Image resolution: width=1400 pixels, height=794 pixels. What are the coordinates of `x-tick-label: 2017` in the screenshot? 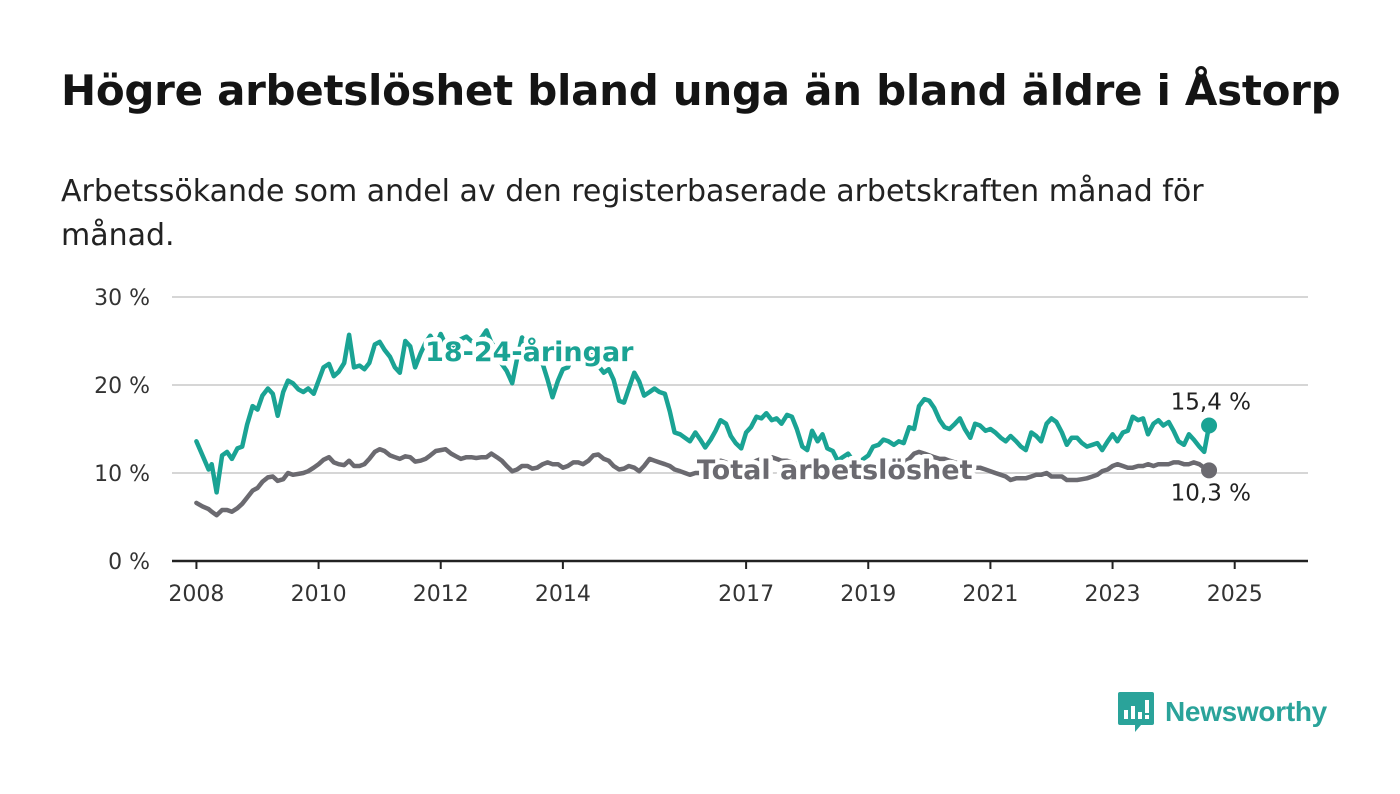 It's located at (746, 594).